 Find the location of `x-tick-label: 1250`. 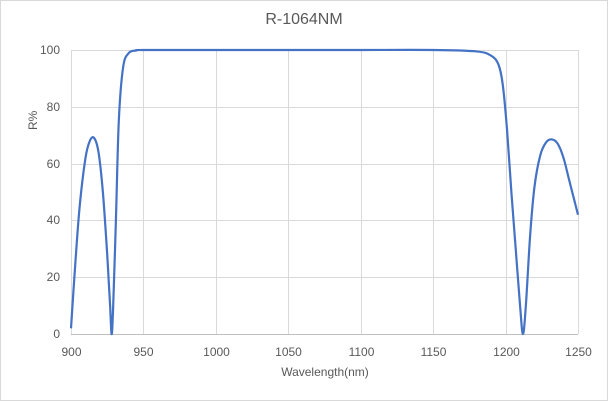

x-tick-label: 1250 is located at coordinates (578, 352).